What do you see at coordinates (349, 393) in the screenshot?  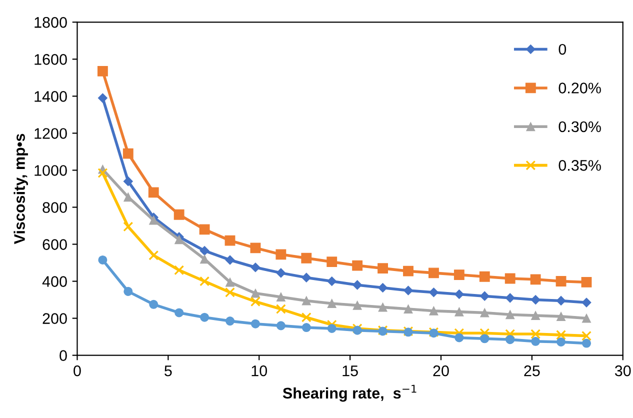 I see `x-axis-title: Shearing rate, s$^{−1}$` at bounding box center [349, 393].